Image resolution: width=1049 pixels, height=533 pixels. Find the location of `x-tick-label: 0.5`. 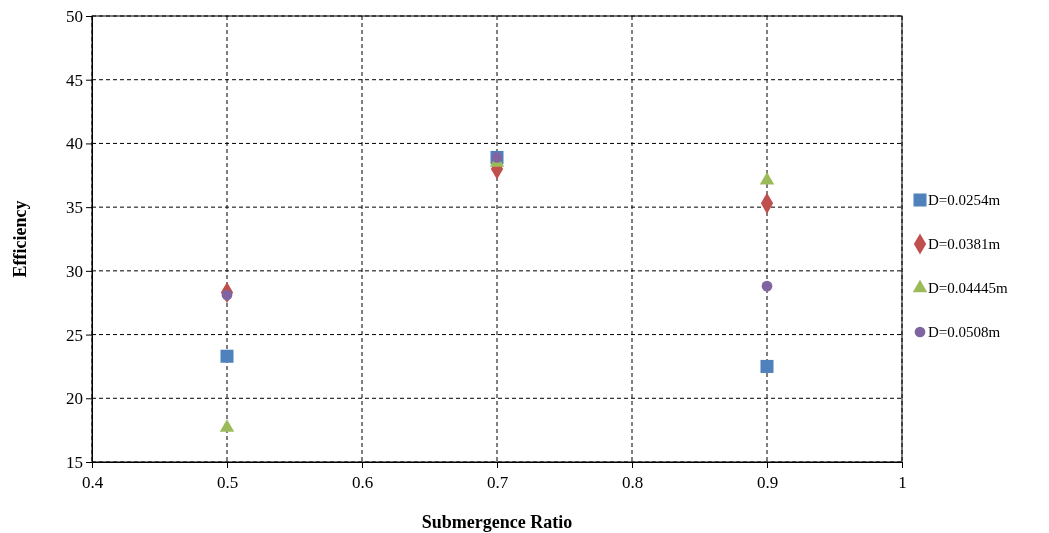

x-tick-label: 0.5 is located at coordinates (227, 482).